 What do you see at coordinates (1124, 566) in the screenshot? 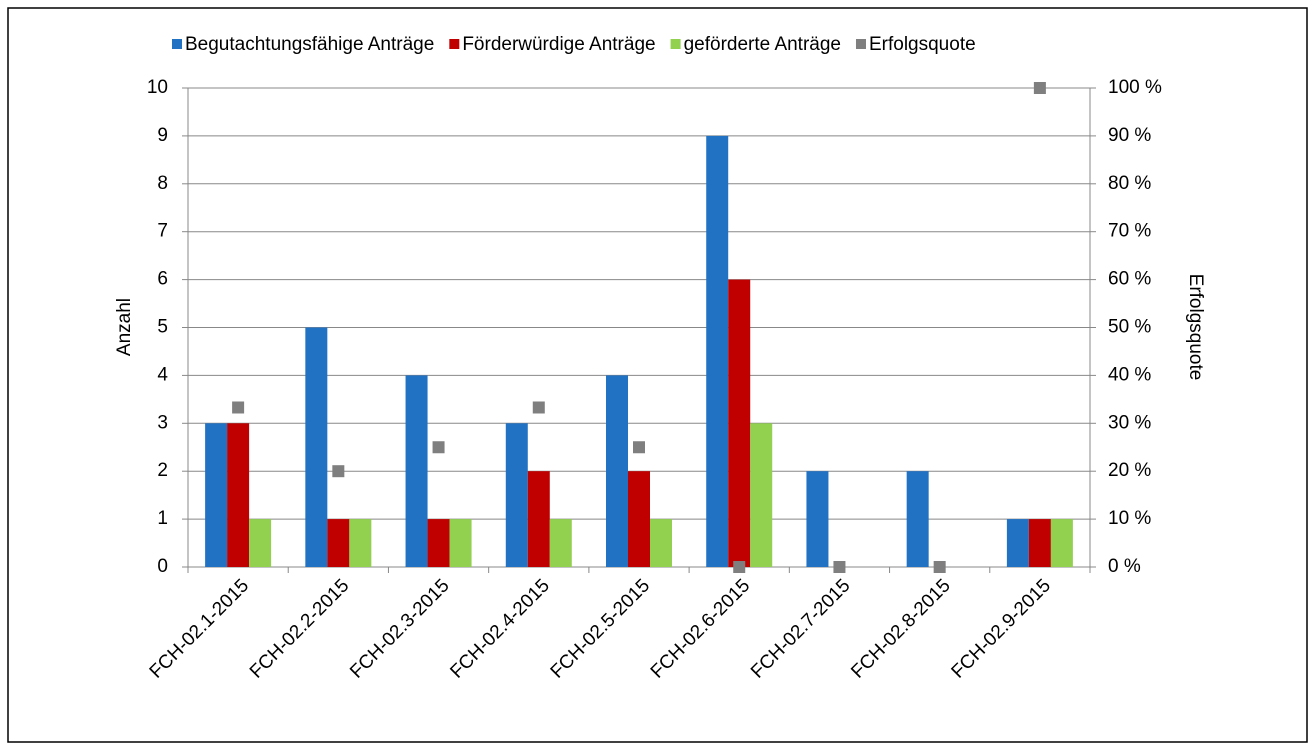
I see `y2-tick-label: 0 %` at bounding box center [1124, 566].